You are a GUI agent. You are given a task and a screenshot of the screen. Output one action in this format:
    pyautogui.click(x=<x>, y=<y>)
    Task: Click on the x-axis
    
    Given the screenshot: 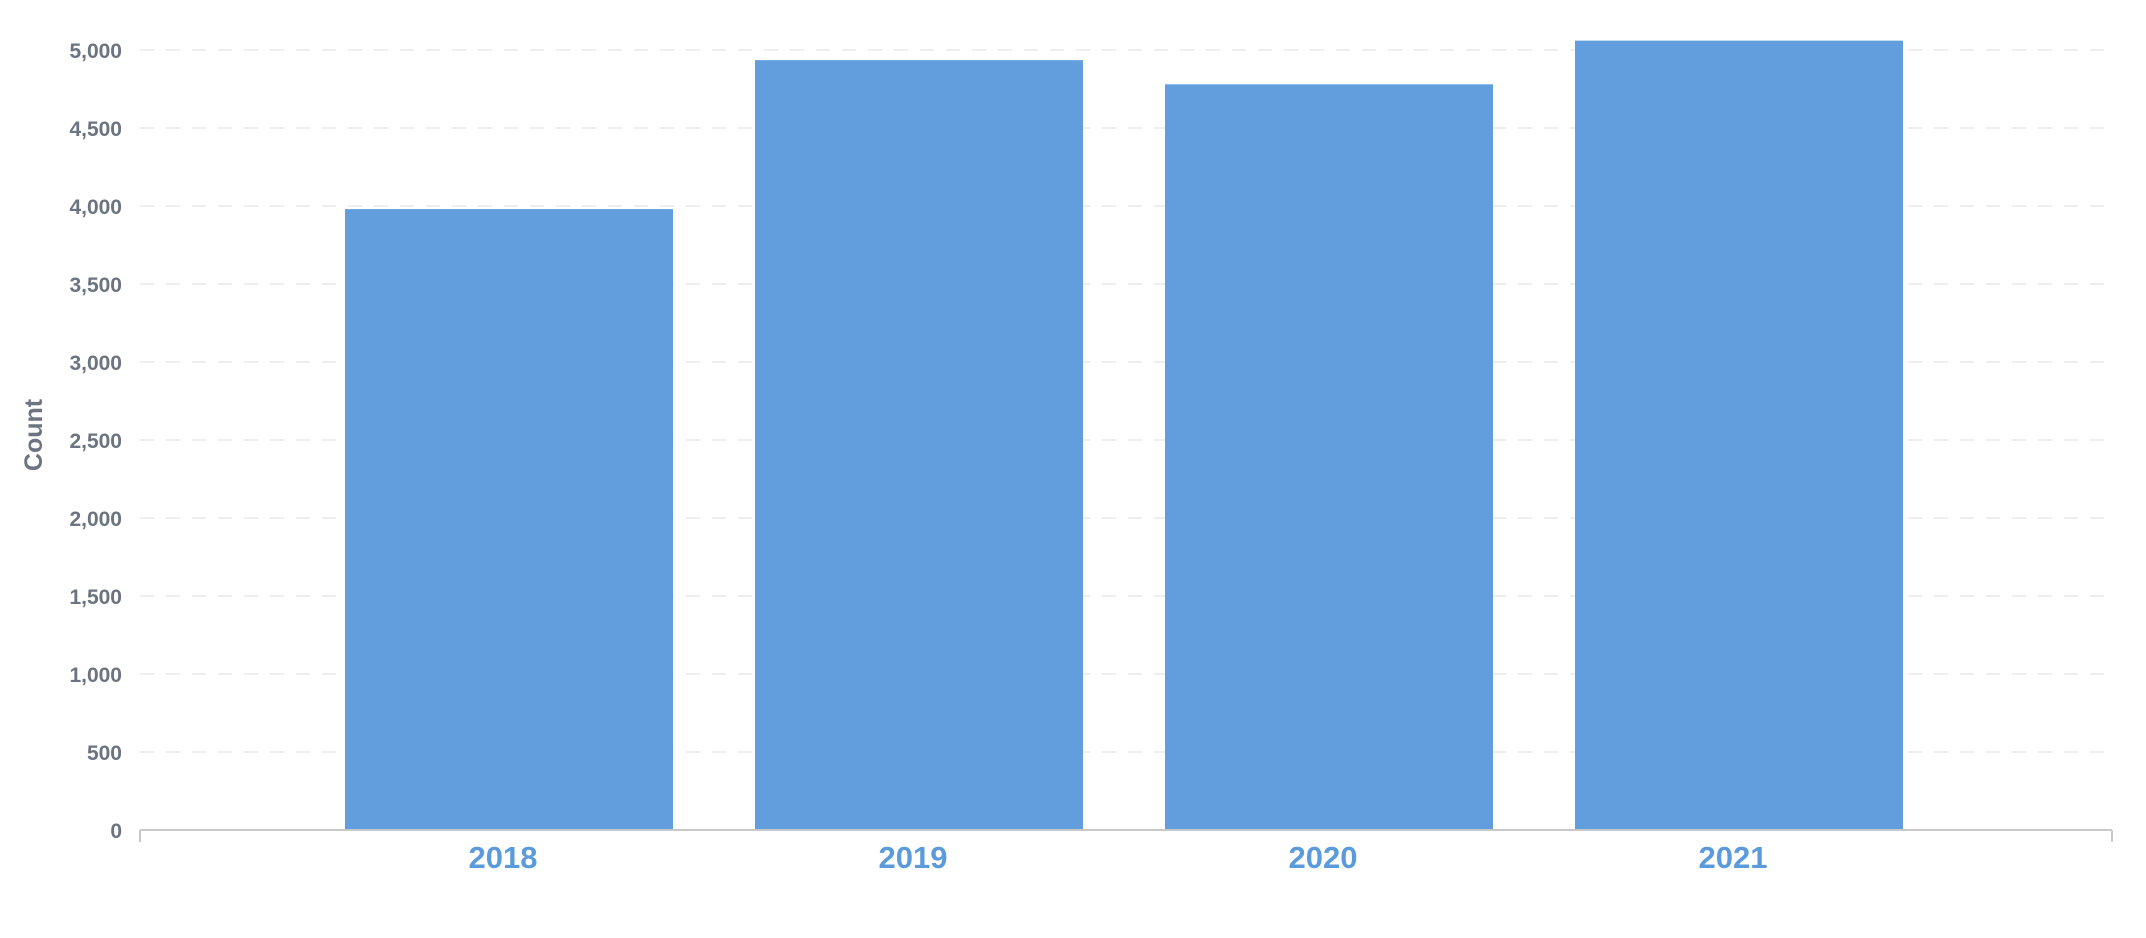 What is the action you would take?
    pyautogui.click(x=1126, y=835)
    